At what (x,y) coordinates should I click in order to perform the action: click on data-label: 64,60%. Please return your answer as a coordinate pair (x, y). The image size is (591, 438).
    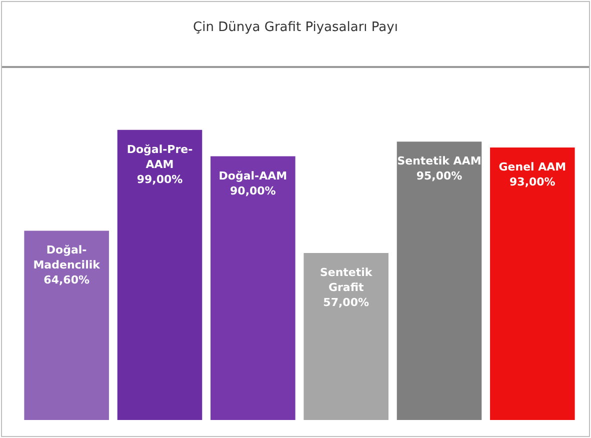
    Looking at the image, I should click on (67, 280).